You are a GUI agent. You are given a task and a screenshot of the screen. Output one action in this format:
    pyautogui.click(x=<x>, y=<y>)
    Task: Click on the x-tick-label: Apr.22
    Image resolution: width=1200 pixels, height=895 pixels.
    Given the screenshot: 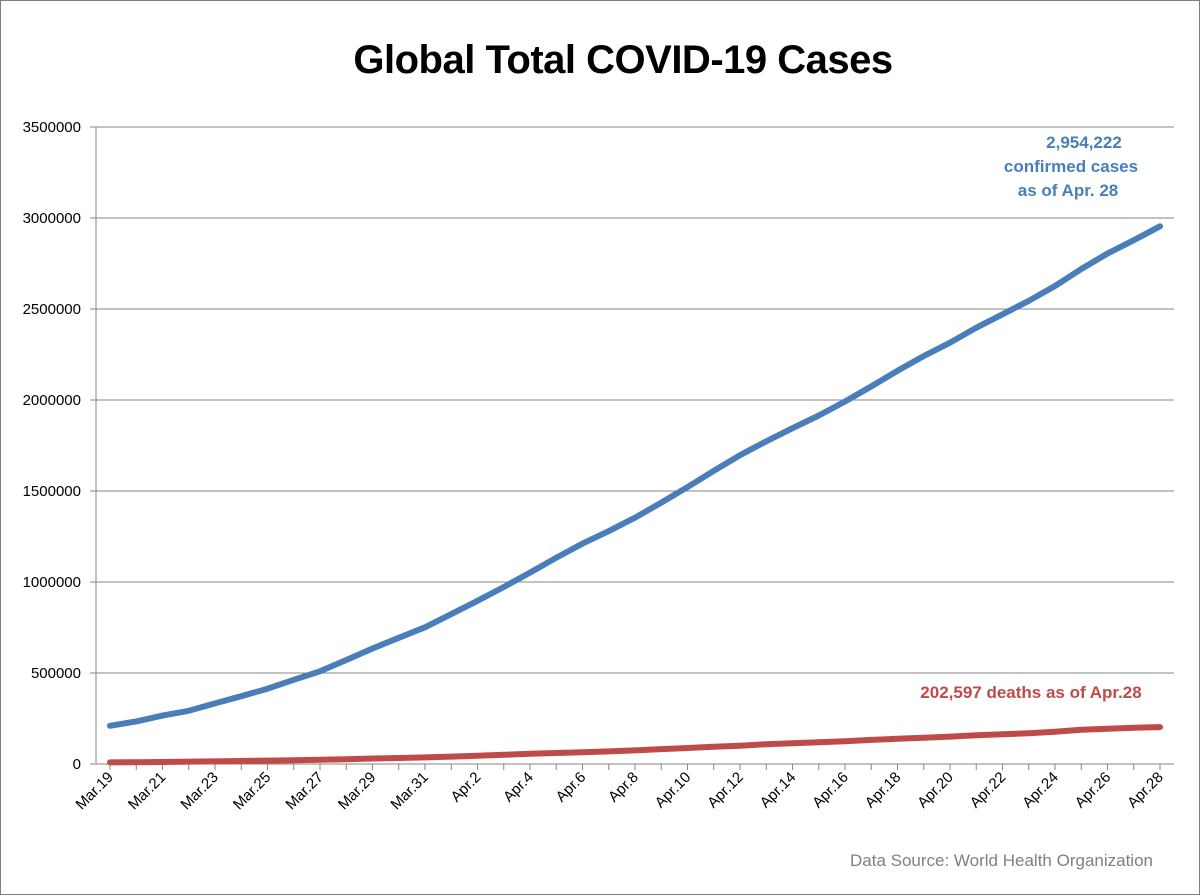 What is the action you would take?
    pyautogui.click(x=988, y=790)
    